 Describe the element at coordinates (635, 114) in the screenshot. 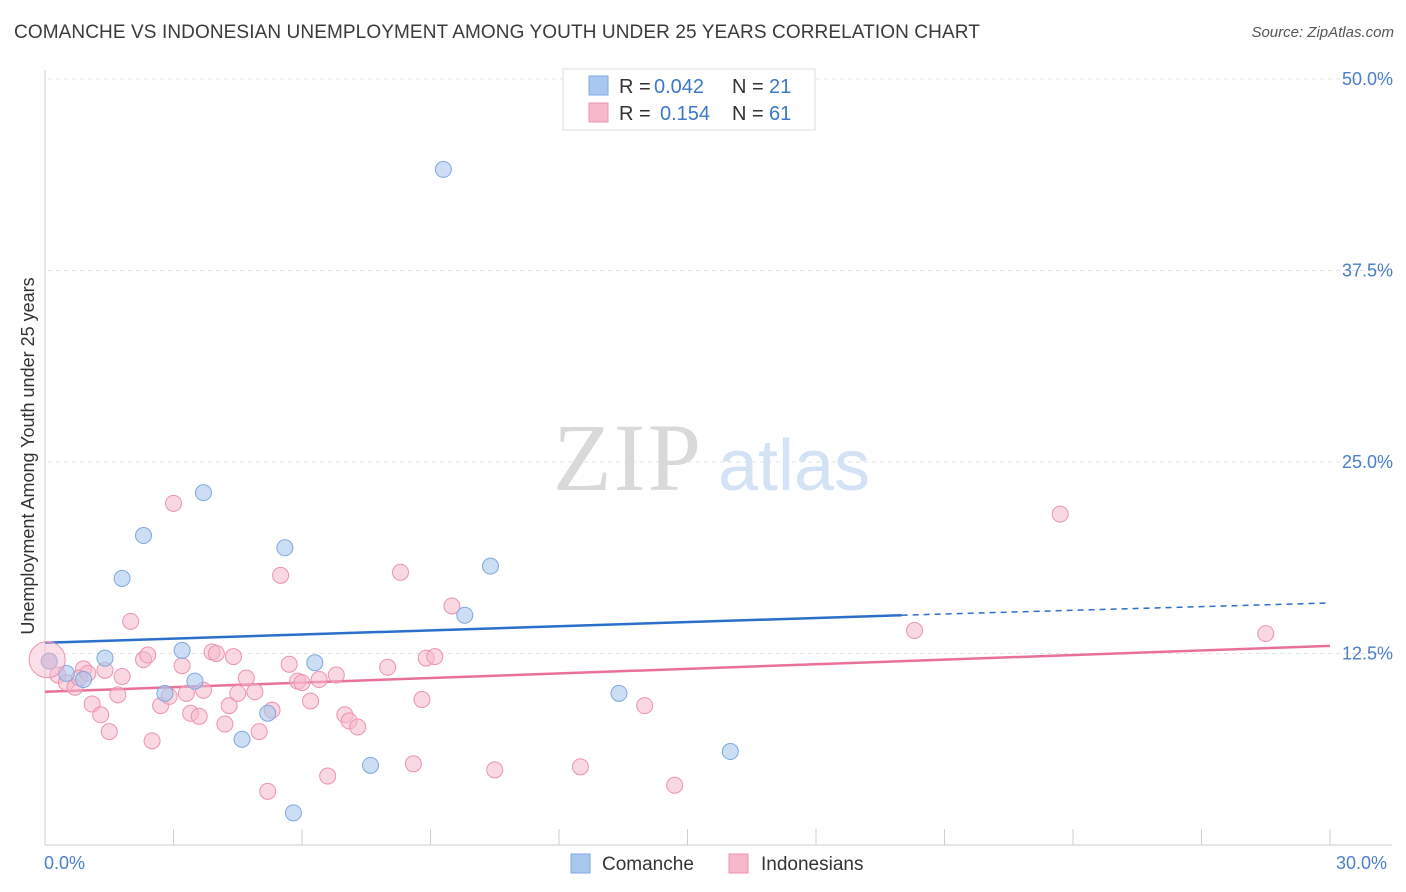

I see `legend-r-label-2: R =` at that location.